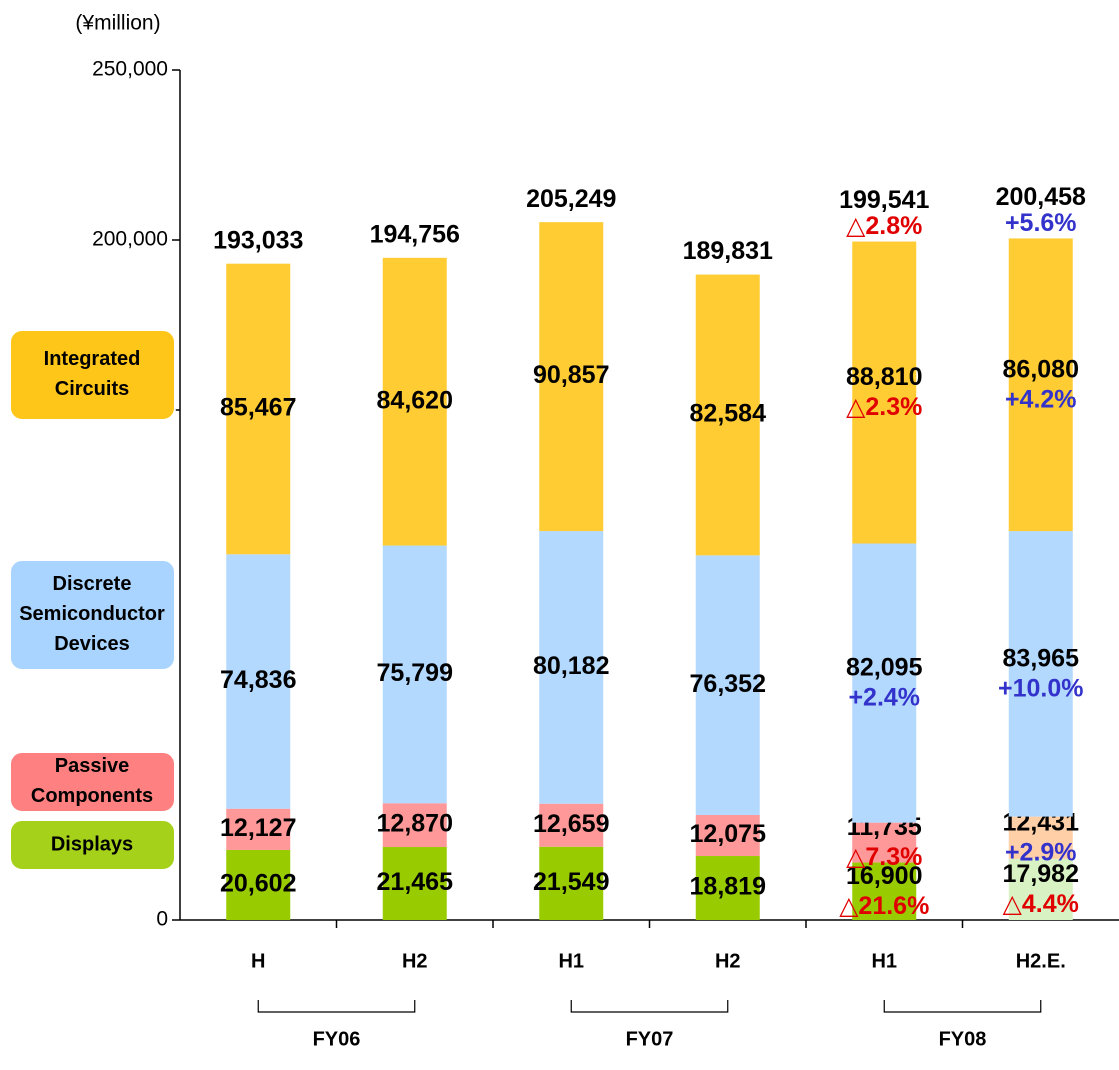 The height and width of the screenshot is (1070, 1119). What do you see at coordinates (728, 251) in the screenshot?
I see `total-label: 189,831` at bounding box center [728, 251].